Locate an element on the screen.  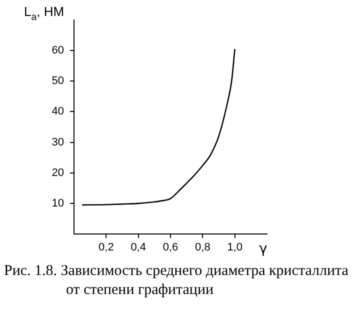
y-tick-label: 10 is located at coordinates (58, 203).